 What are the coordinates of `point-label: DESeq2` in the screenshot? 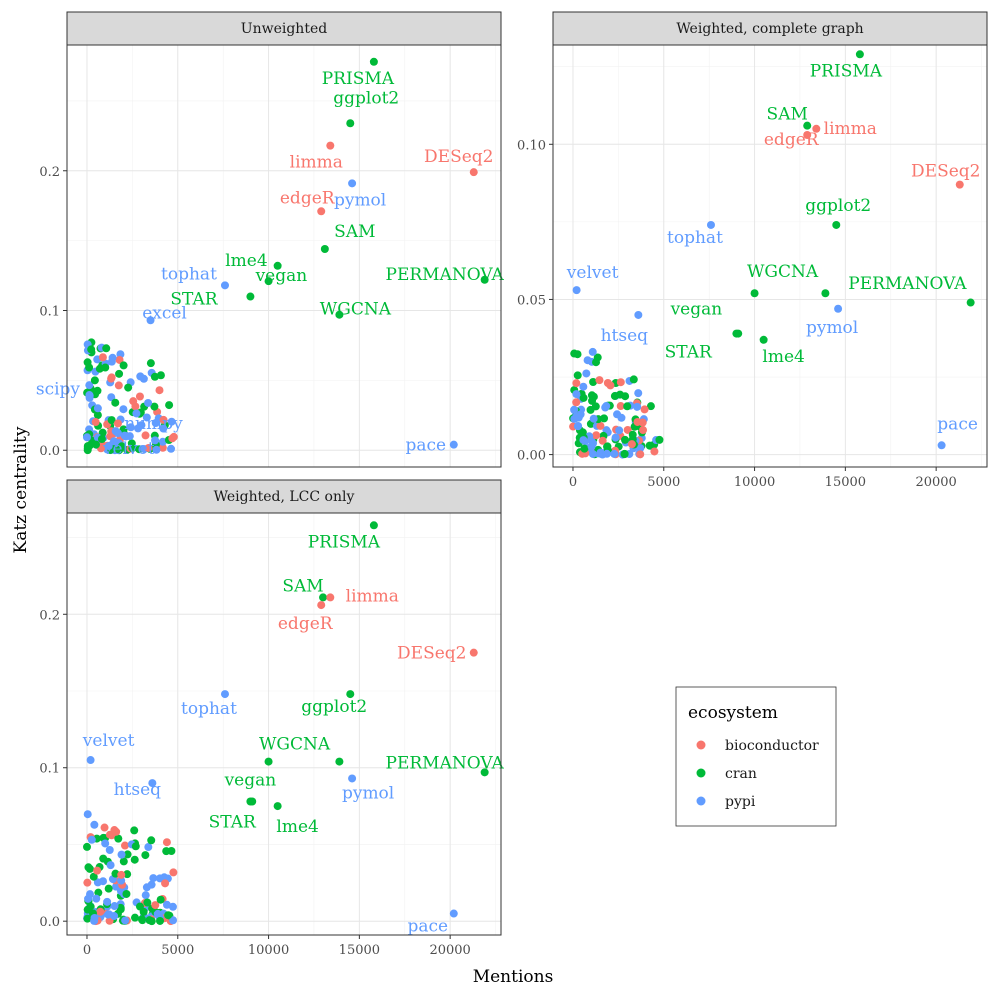 It's located at (945, 172).